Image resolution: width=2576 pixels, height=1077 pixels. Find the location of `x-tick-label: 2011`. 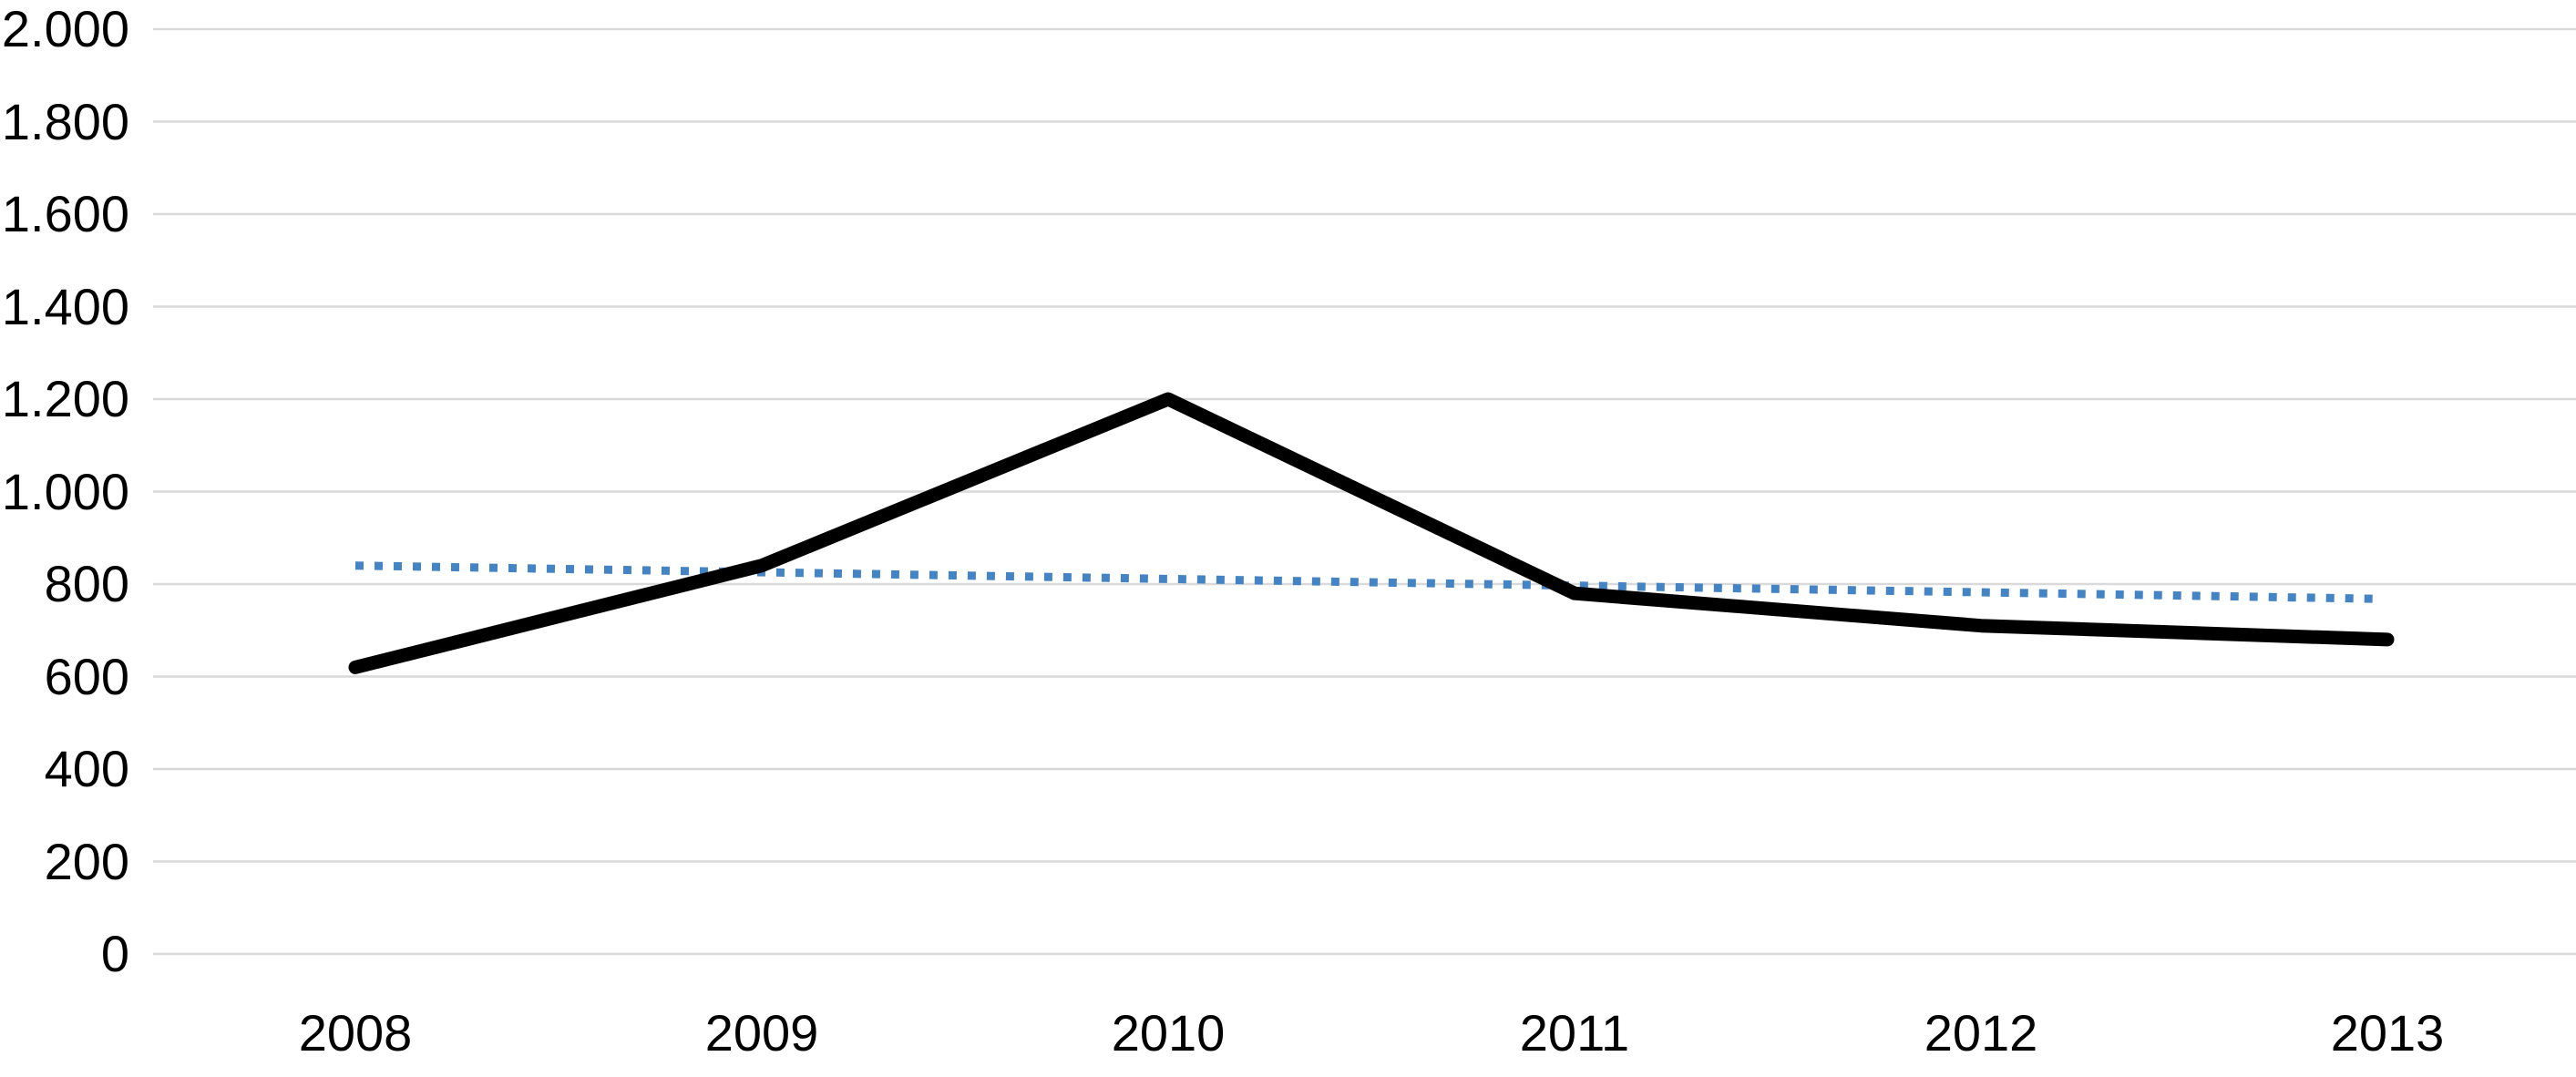

x-tick-label: 2011 is located at coordinates (1575, 1033).